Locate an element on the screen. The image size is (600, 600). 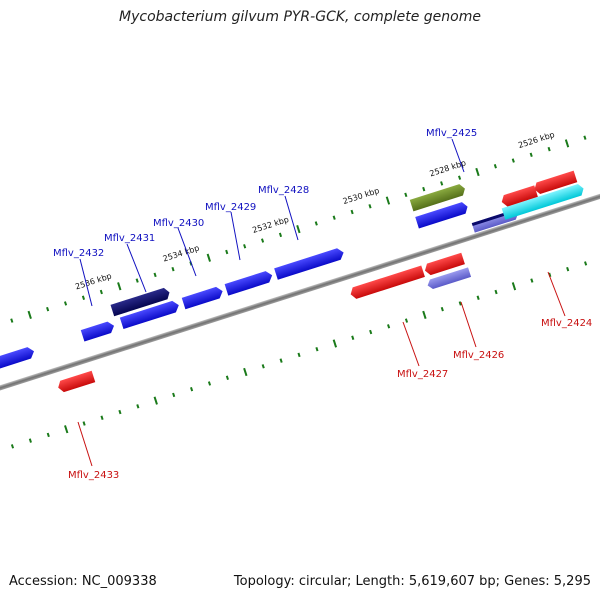
kbp-label-2530: 2530 kbp is located at coordinates (361, 196).